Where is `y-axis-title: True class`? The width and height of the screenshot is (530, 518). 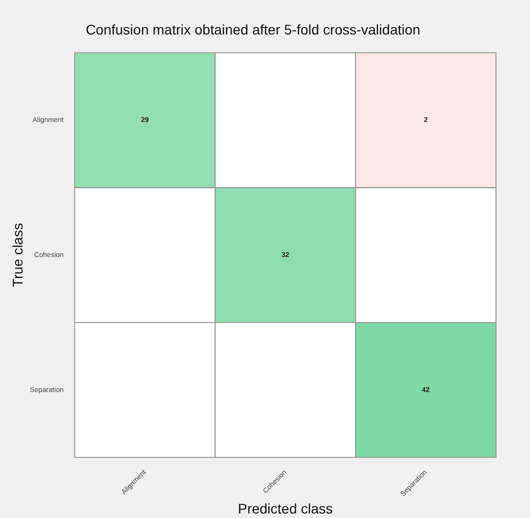 y-axis-title: True class is located at coordinates (17, 255).